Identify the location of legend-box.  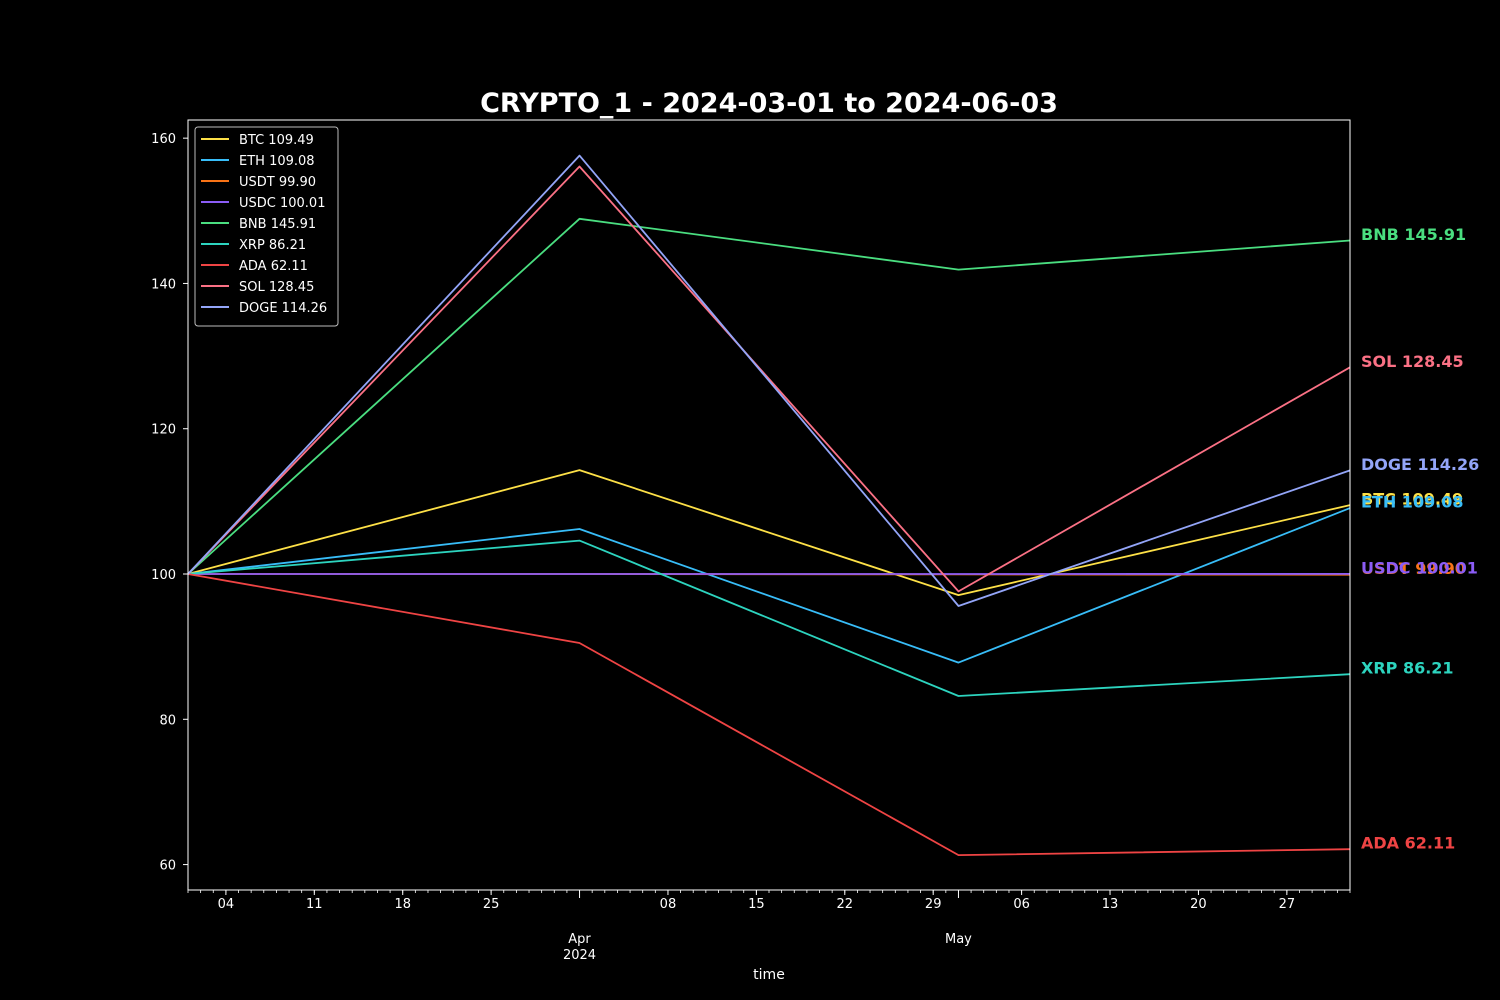
(266, 226).